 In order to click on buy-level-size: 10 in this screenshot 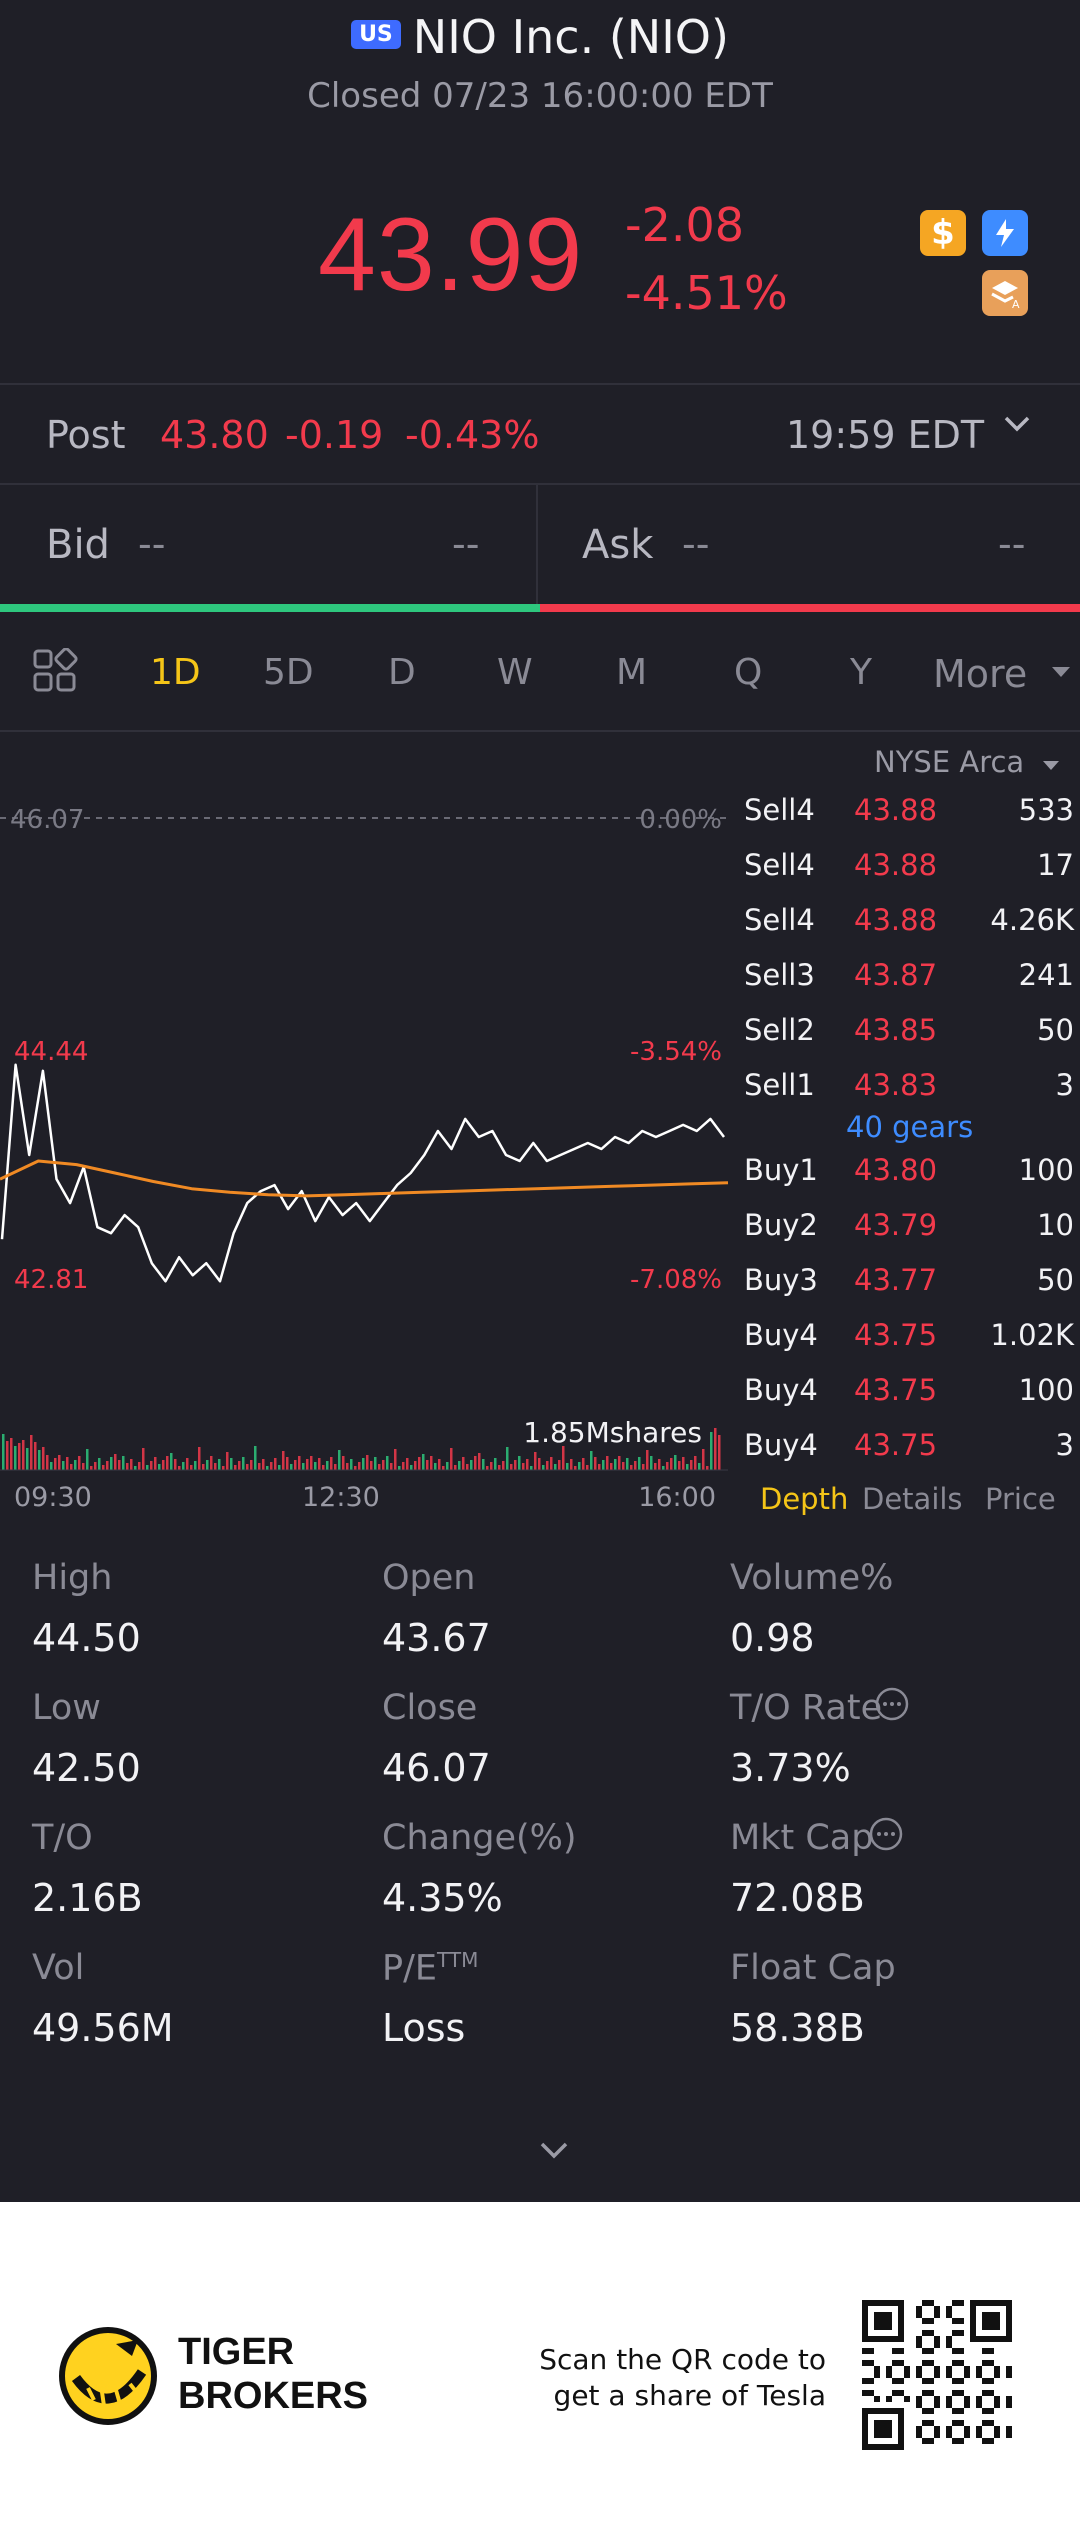, I will do `click(1055, 1225)`.